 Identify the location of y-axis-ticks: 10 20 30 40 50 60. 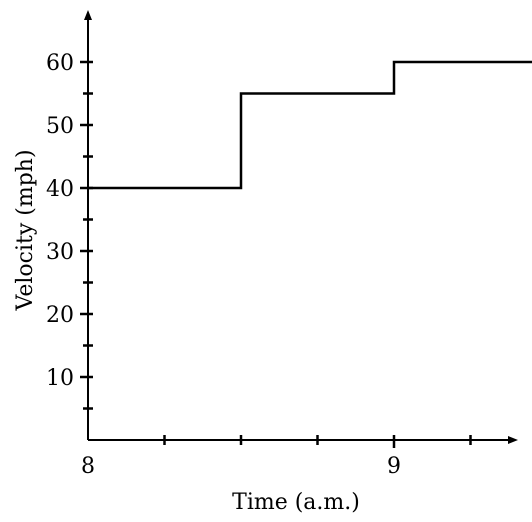
(69, 230).